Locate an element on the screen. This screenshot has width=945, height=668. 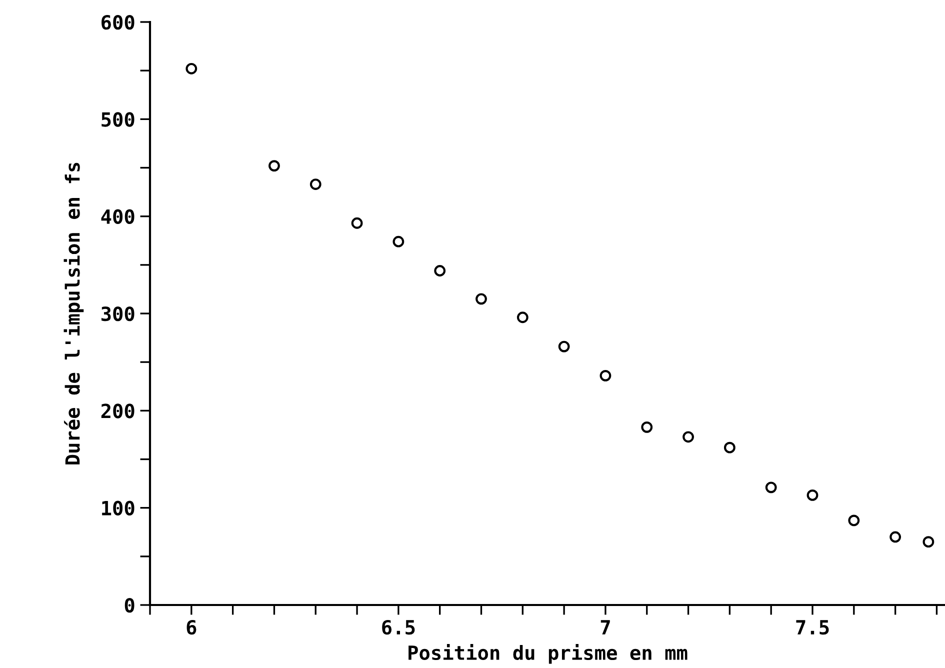
x-tick-label: 7.5 is located at coordinates (812, 627).